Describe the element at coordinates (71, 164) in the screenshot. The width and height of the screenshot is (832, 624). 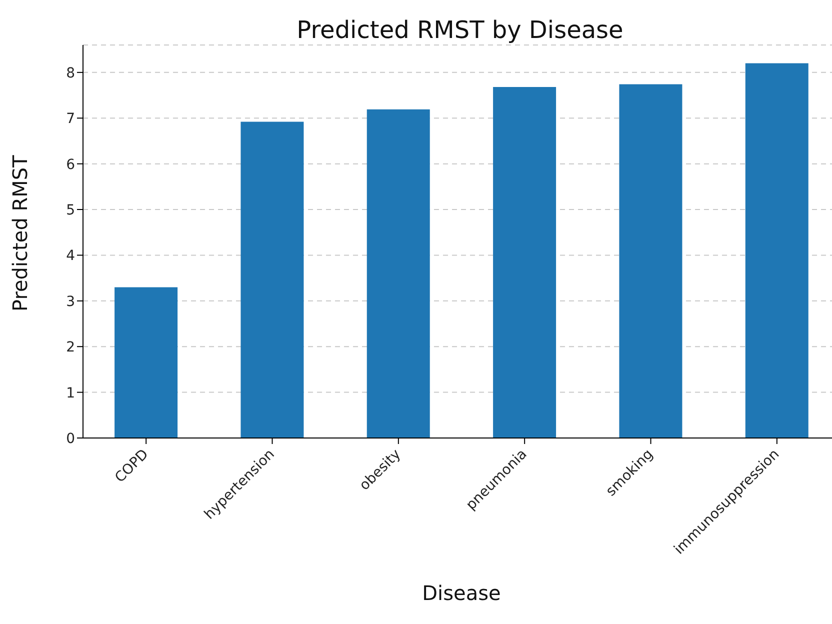
I see `y-tick-label: 6` at that location.